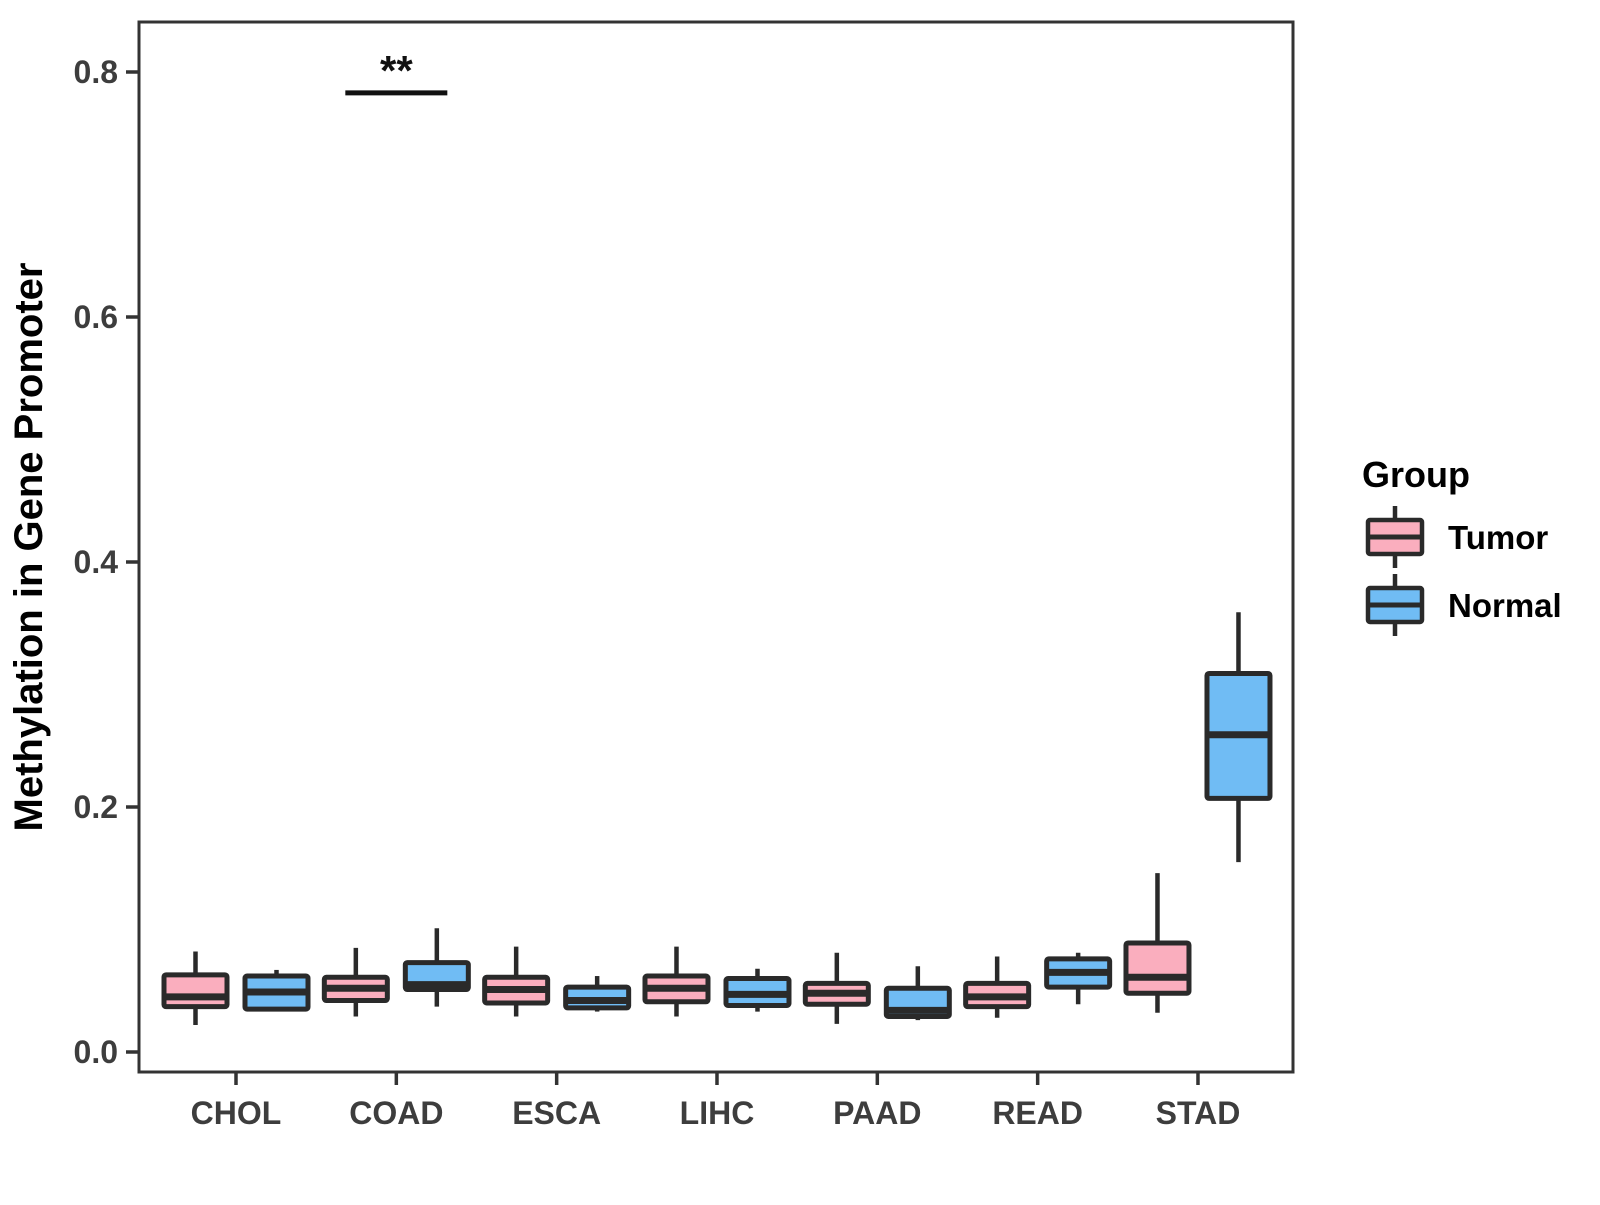 This screenshot has height=1205, width=1600. Describe the element at coordinates (1395, 571) in the screenshot. I see `legend-glyphs` at that location.